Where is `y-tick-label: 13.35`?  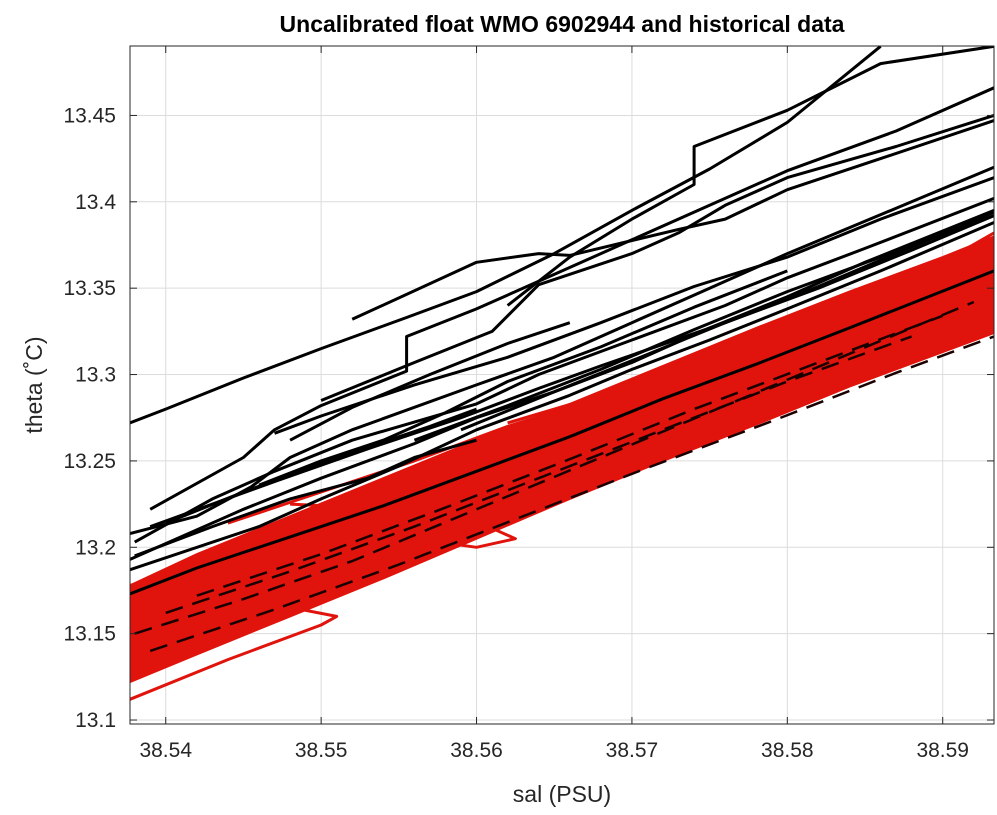 y-tick-label: 13.35 is located at coordinates (89, 288).